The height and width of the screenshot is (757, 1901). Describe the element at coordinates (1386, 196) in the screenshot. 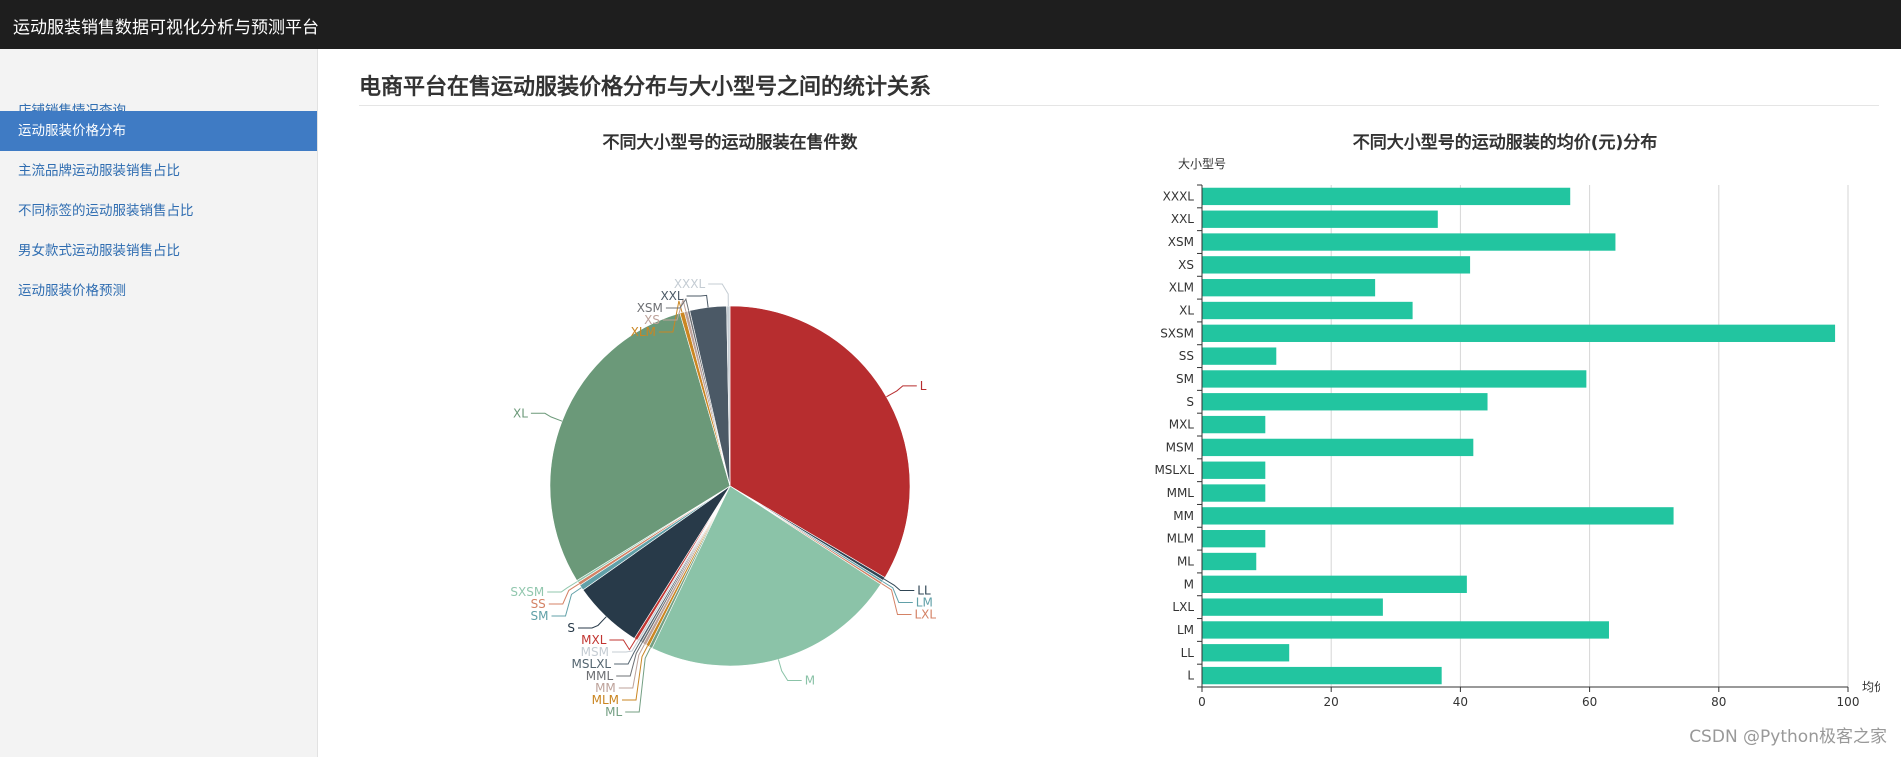

I see `bar-xxxl` at that location.